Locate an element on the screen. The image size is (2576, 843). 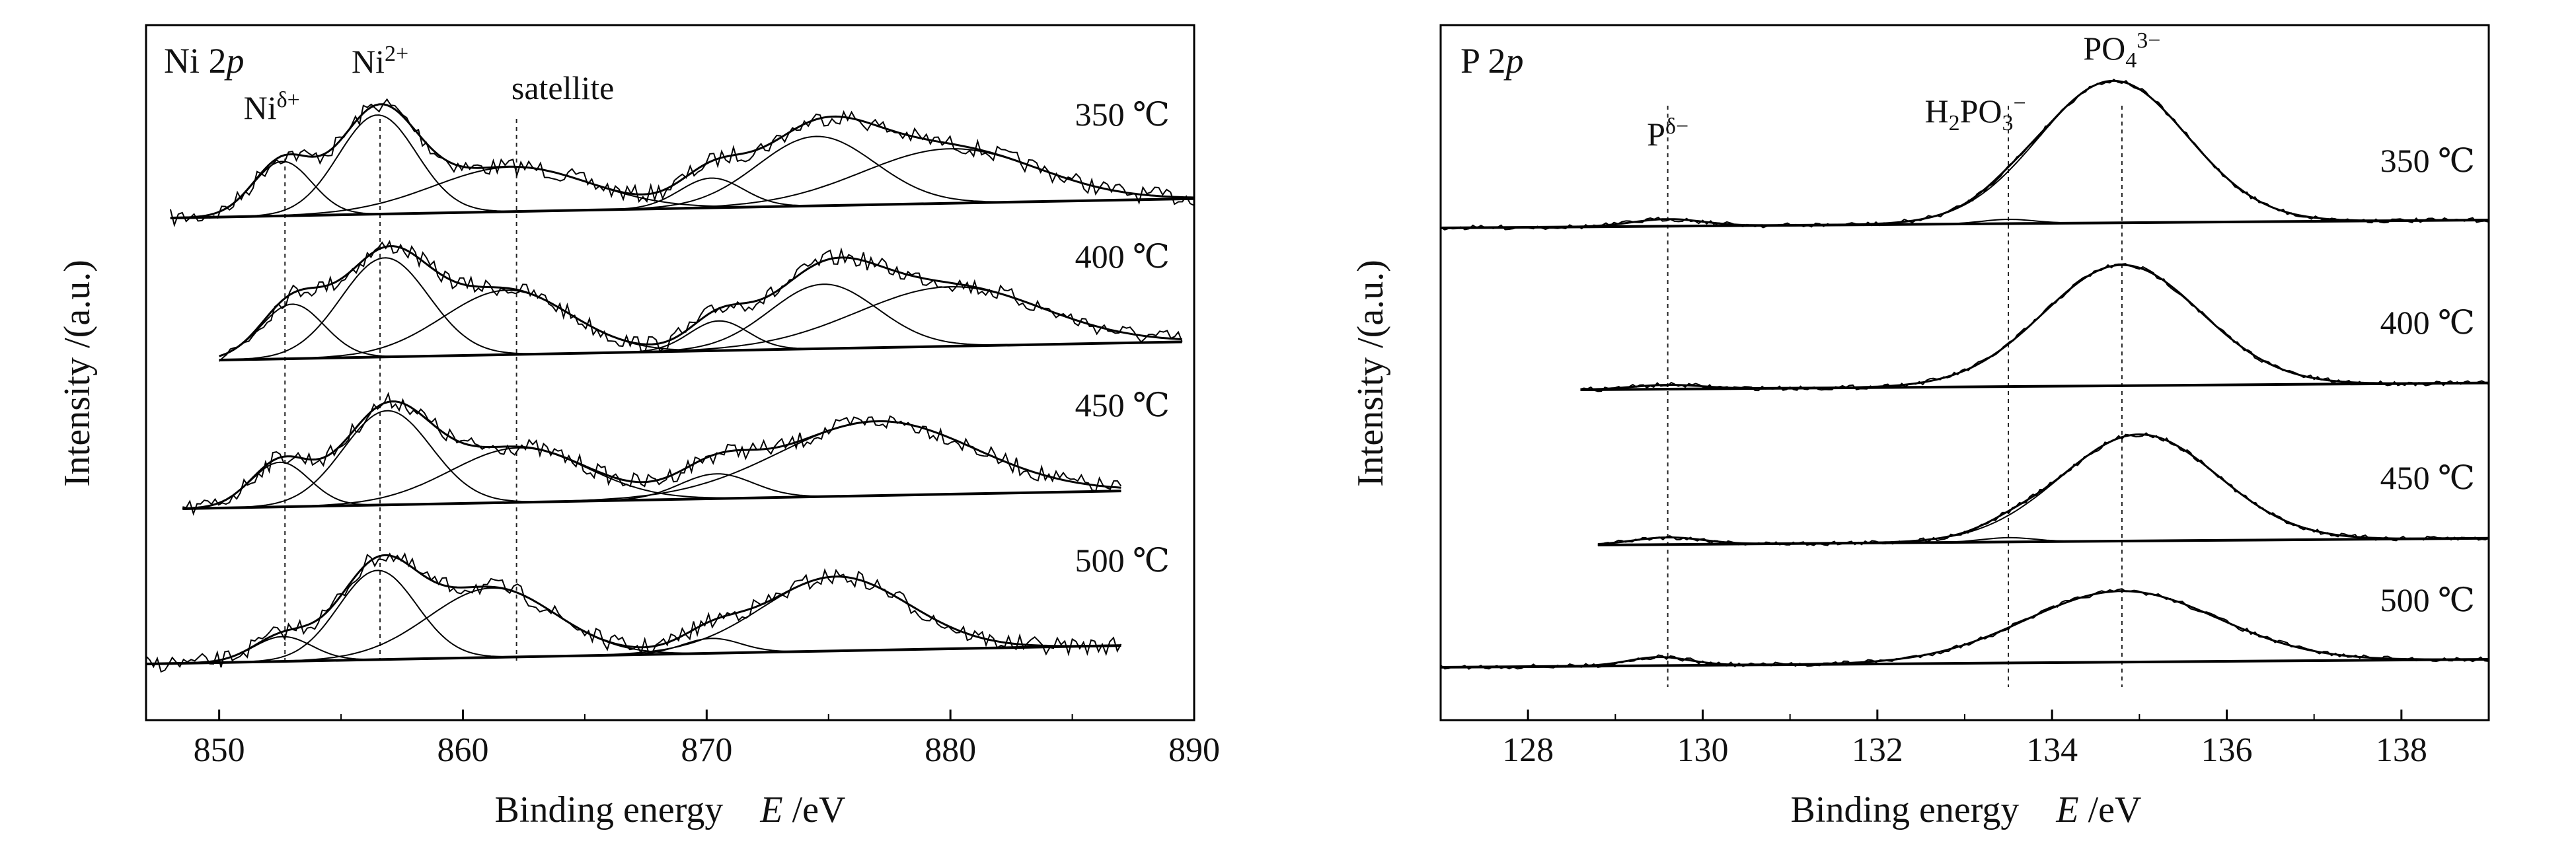
ni-2p-x-tick-label: 860 is located at coordinates (463, 750).